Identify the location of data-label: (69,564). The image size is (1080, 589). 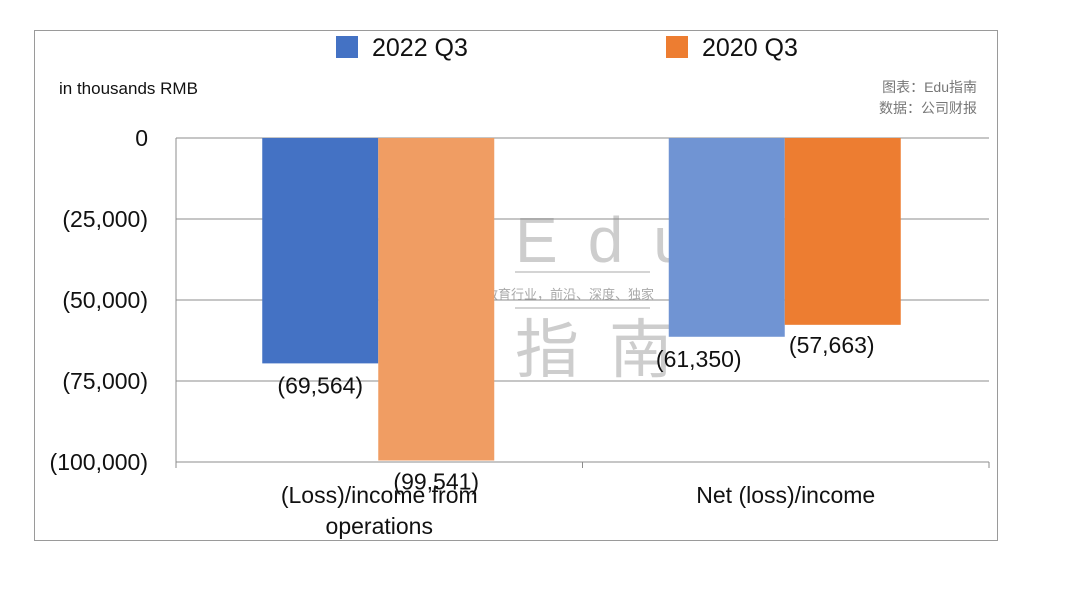
(320, 385).